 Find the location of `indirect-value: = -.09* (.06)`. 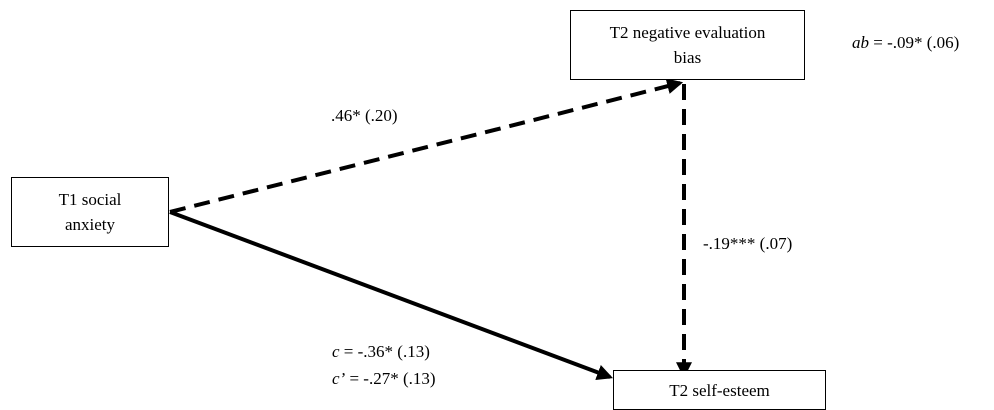

indirect-value: = -.09* (.06) is located at coordinates (914, 42).